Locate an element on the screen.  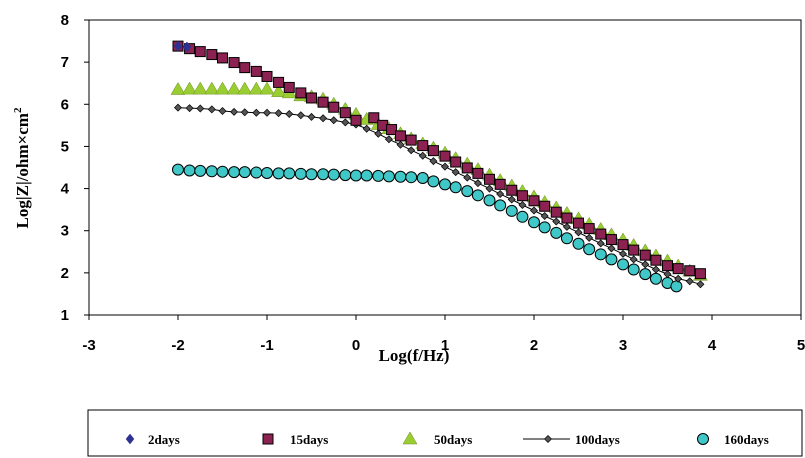
y-axis-title: Log|Z|/ohm×cm2 is located at coordinates (22, 167).